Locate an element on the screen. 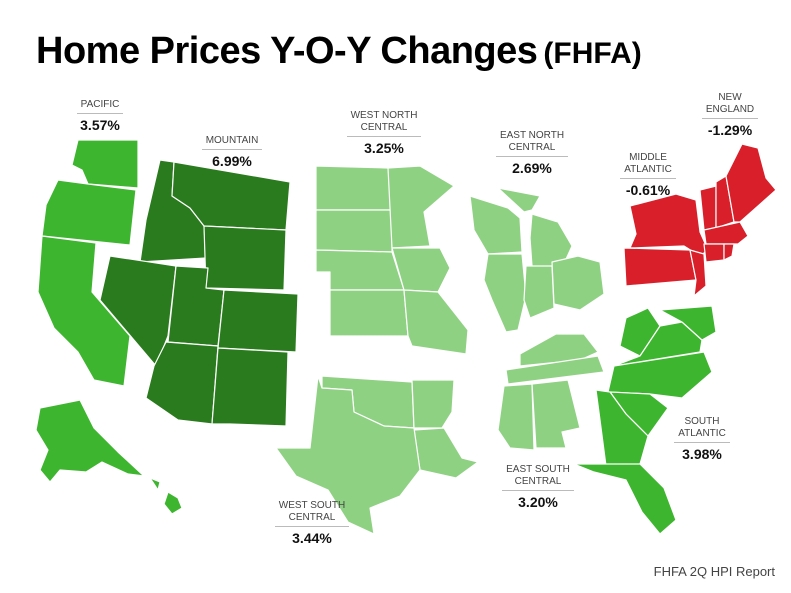 This screenshot has height=593, width=791. state-maryland-delaware is located at coordinates (688, 323).